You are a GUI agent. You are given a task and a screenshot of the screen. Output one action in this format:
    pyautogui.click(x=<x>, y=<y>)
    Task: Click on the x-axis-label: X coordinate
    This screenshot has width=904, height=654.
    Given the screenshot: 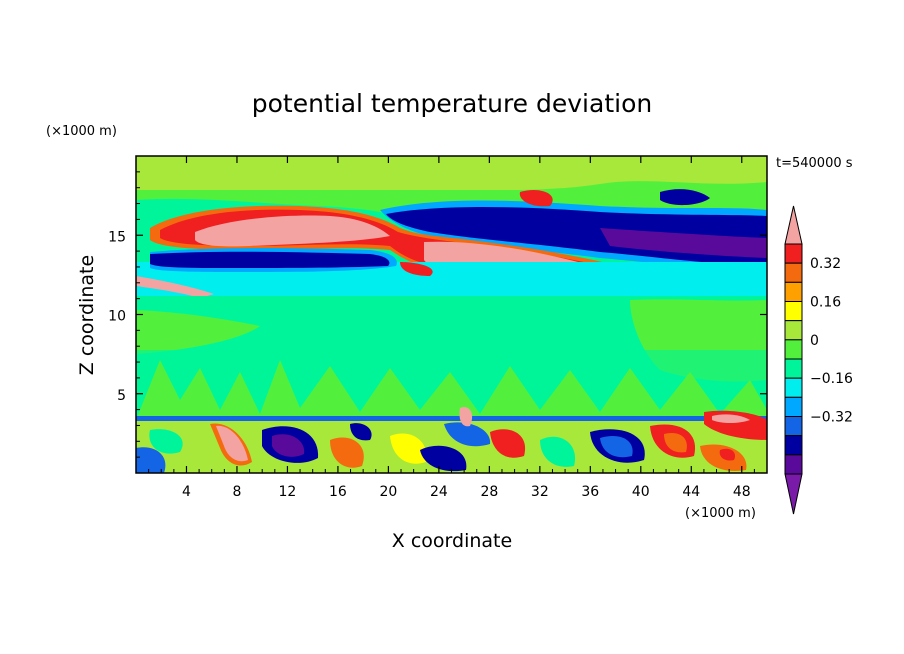 What is the action you would take?
    pyautogui.click(x=452, y=541)
    